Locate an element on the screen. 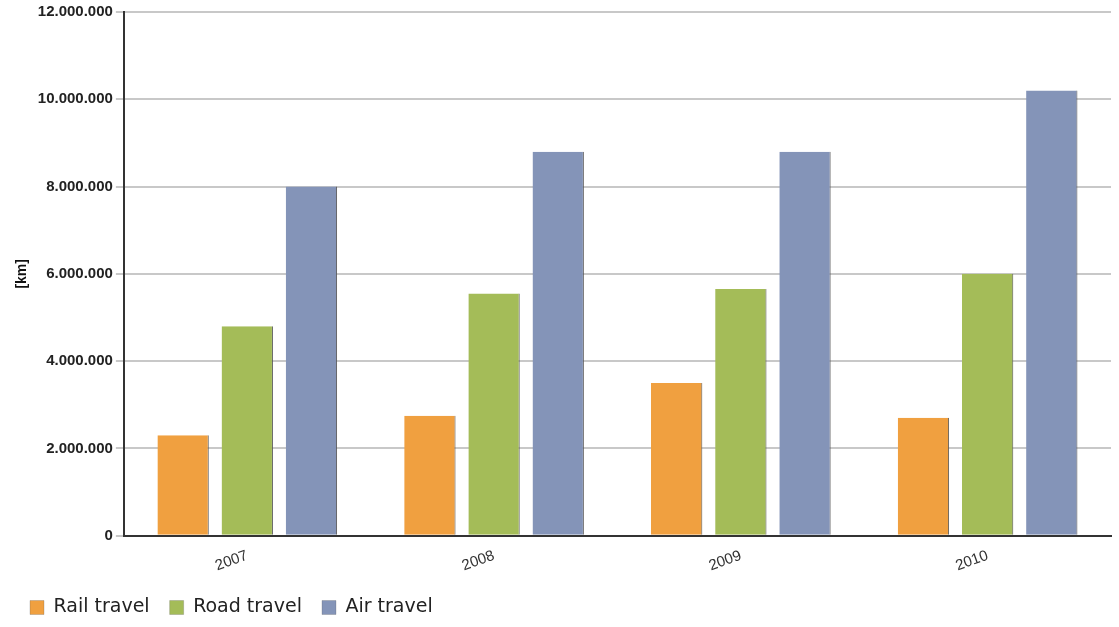 This screenshot has height=627, width=1119. x-tick-label: 2008 is located at coordinates (478, 559).